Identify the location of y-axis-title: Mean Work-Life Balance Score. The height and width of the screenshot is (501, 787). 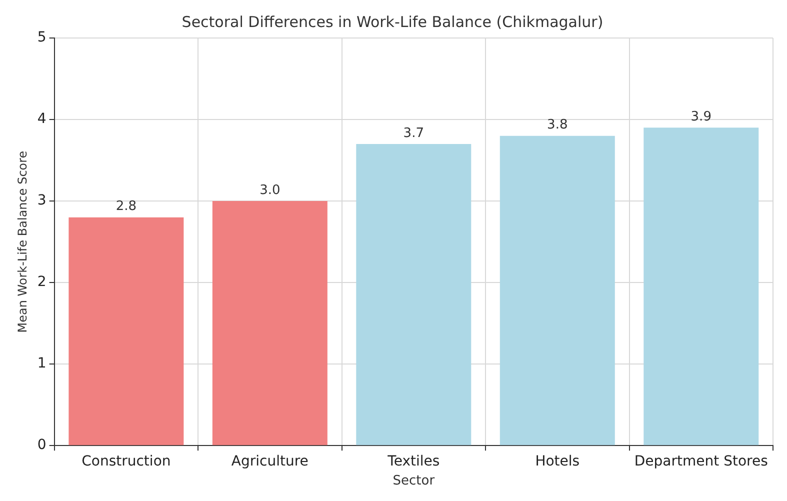
(22, 241).